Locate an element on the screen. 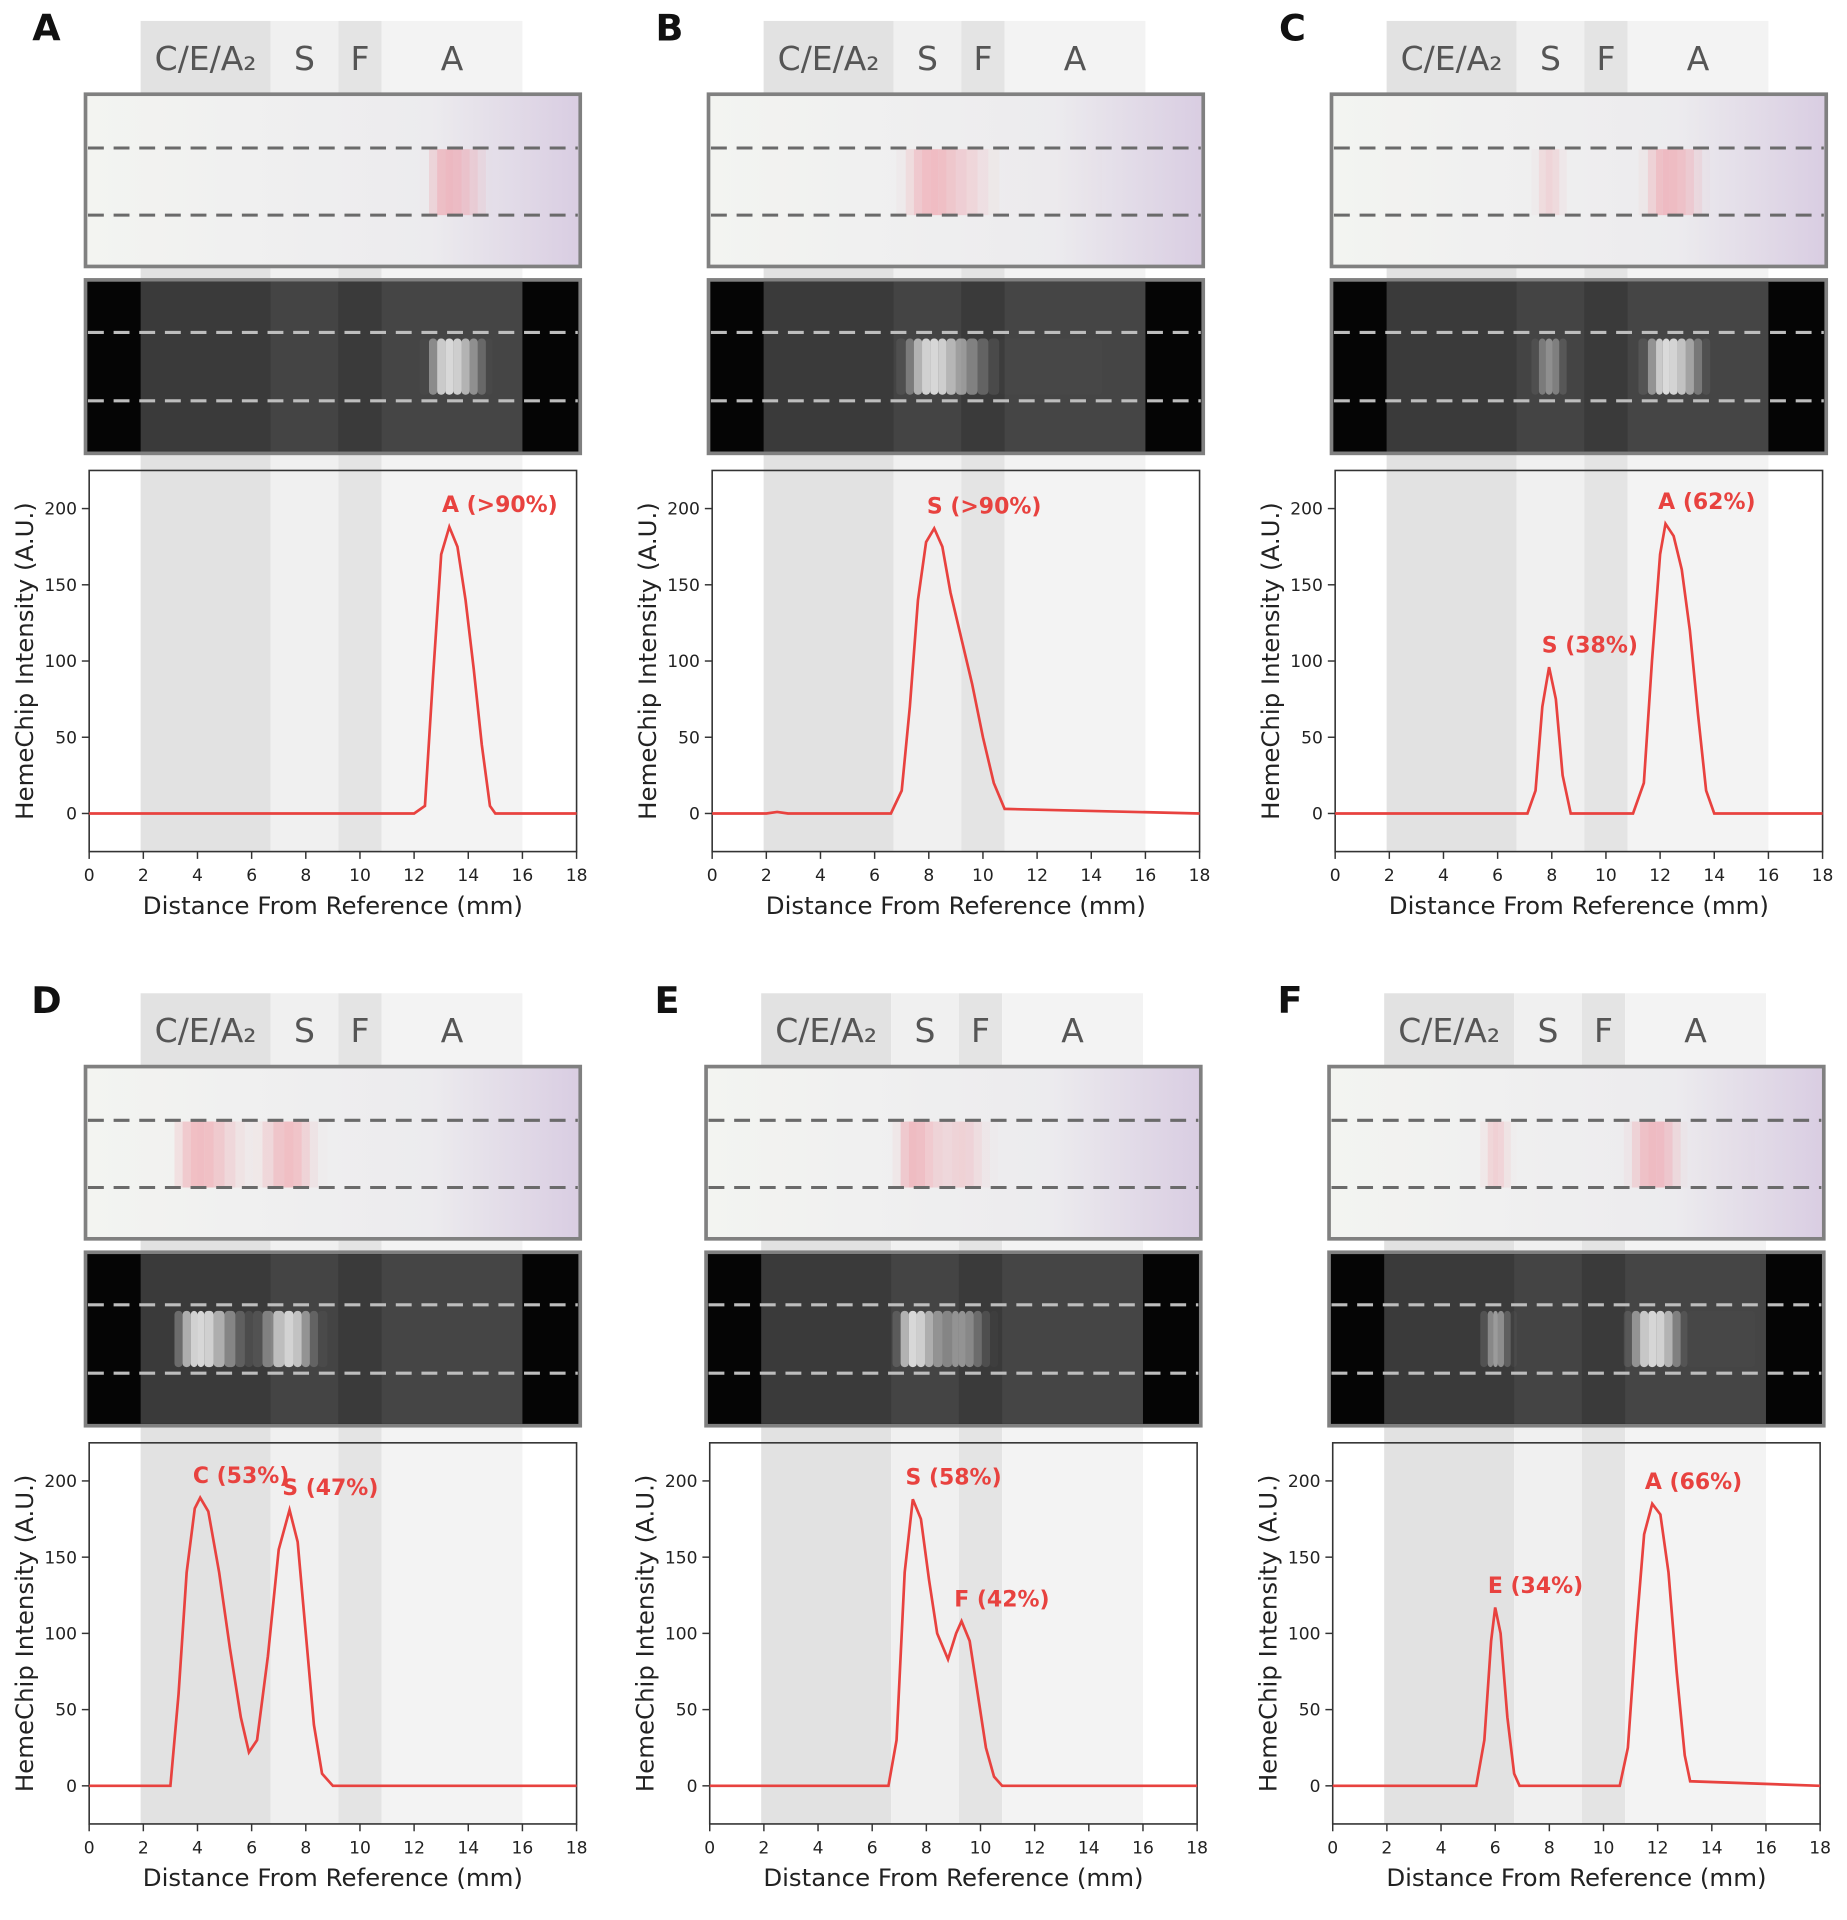  fluorescence-lane is located at coordinates (952, 1339).